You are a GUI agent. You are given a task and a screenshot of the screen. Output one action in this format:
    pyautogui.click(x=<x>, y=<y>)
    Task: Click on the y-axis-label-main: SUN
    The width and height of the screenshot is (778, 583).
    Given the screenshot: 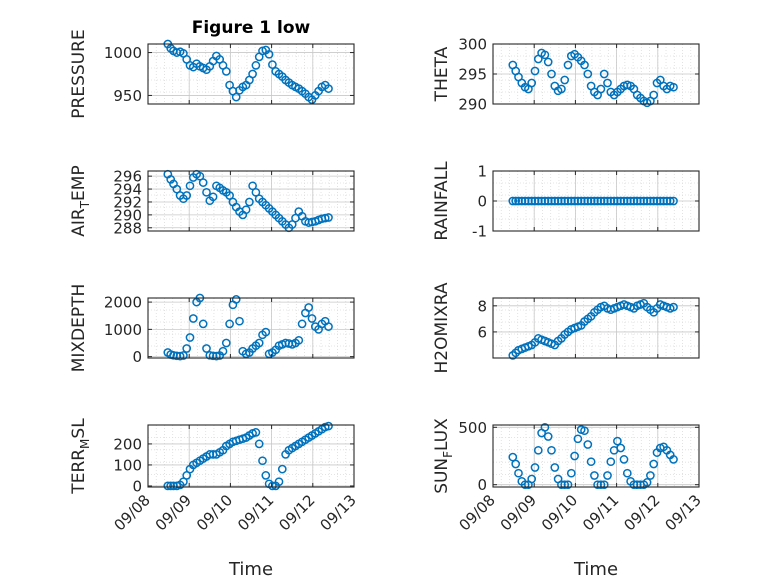 What is the action you would take?
    pyautogui.click(x=442, y=476)
    